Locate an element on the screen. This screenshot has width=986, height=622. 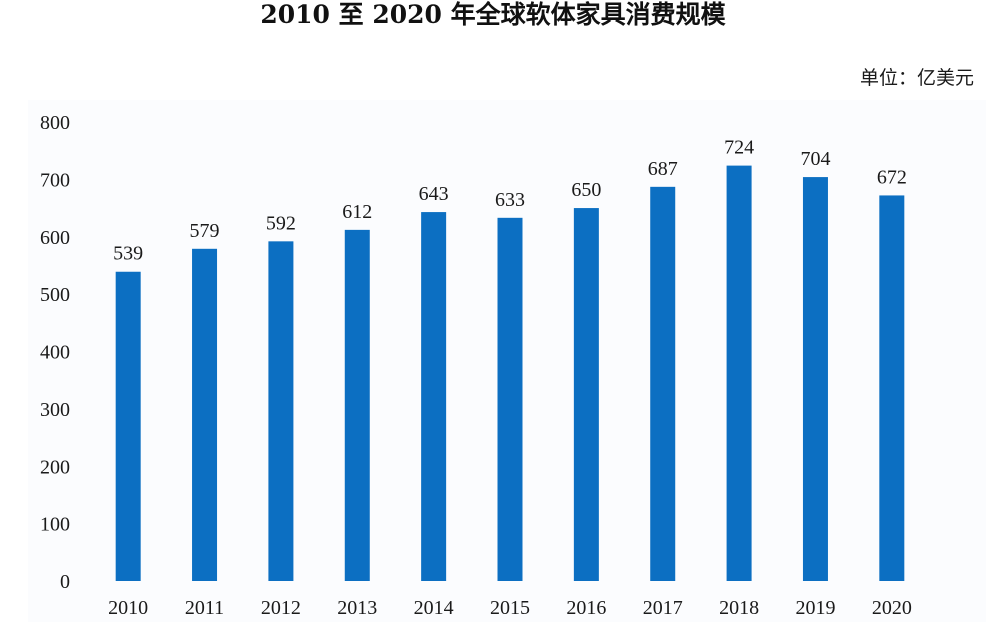
bar-2011 is located at coordinates (205, 414).